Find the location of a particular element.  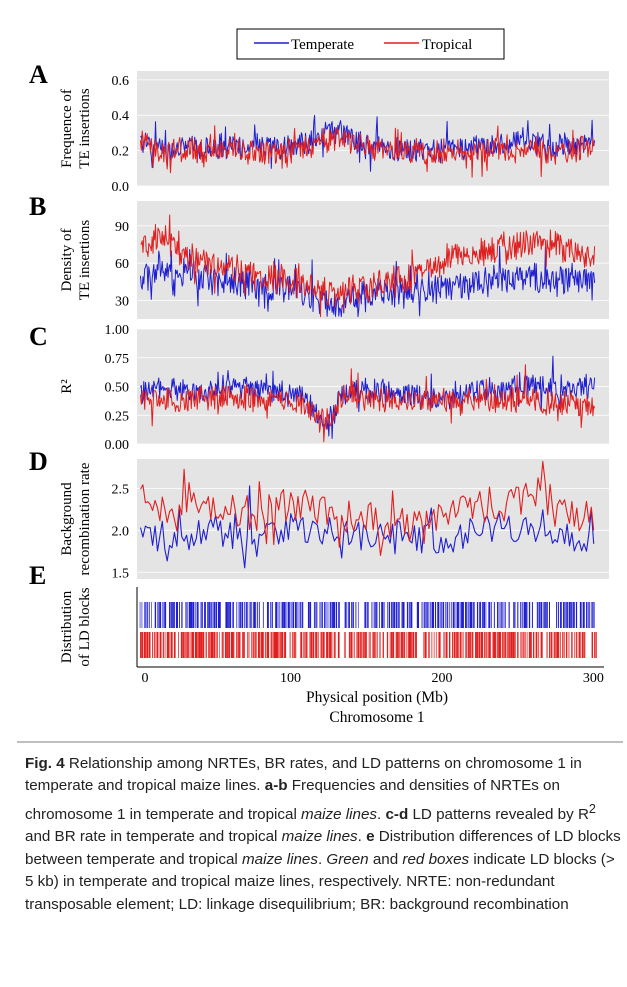

y-tick-label: 1.00 is located at coordinates (117, 330).